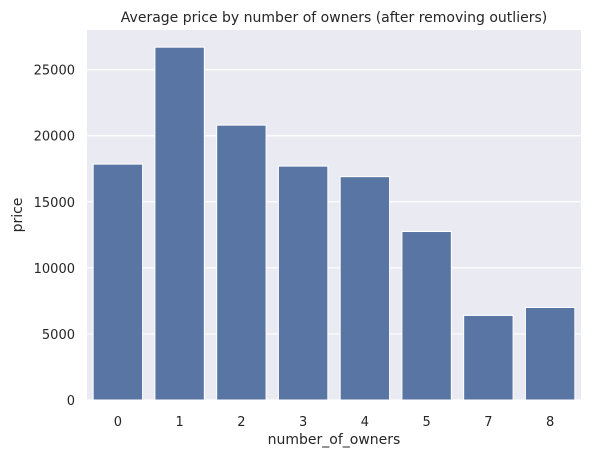  I want to click on y-tick-label: 25000, so click(54, 71).